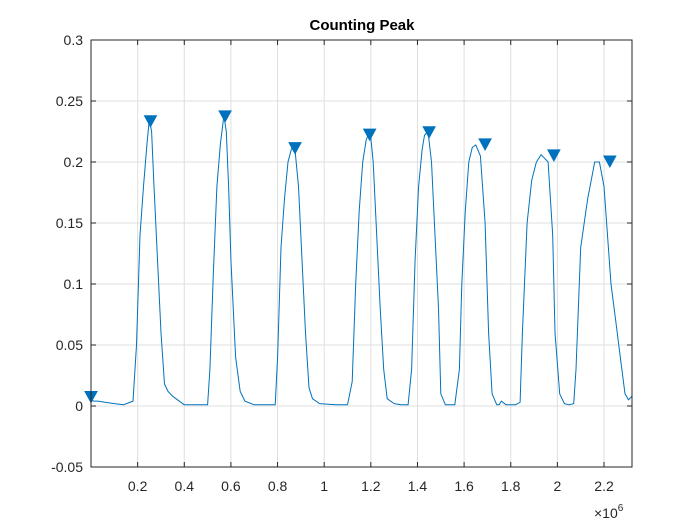  I want to click on y-tick-label: 0.05, so click(69, 345).